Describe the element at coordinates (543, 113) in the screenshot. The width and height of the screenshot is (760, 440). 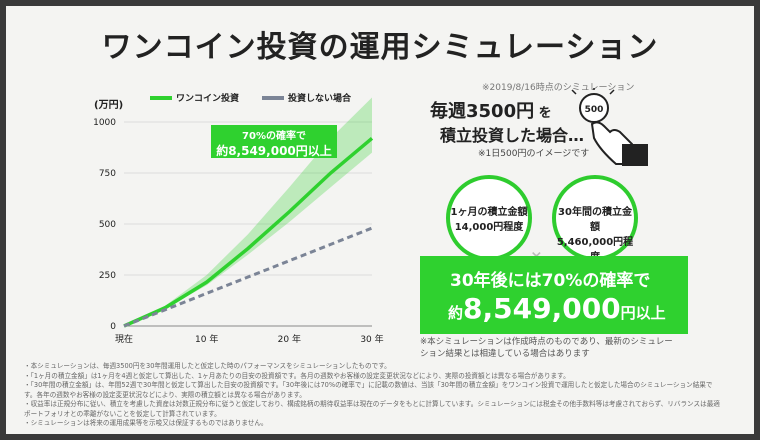
I see `headline-particle: を` at that location.